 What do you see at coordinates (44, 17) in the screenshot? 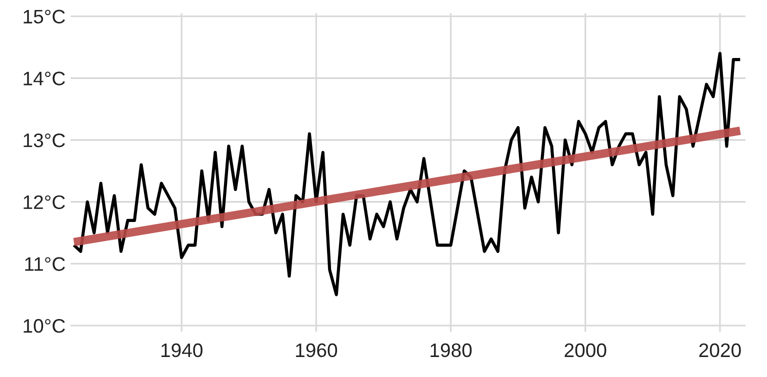
I see `y-tick-label: 15°C` at bounding box center [44, 17].